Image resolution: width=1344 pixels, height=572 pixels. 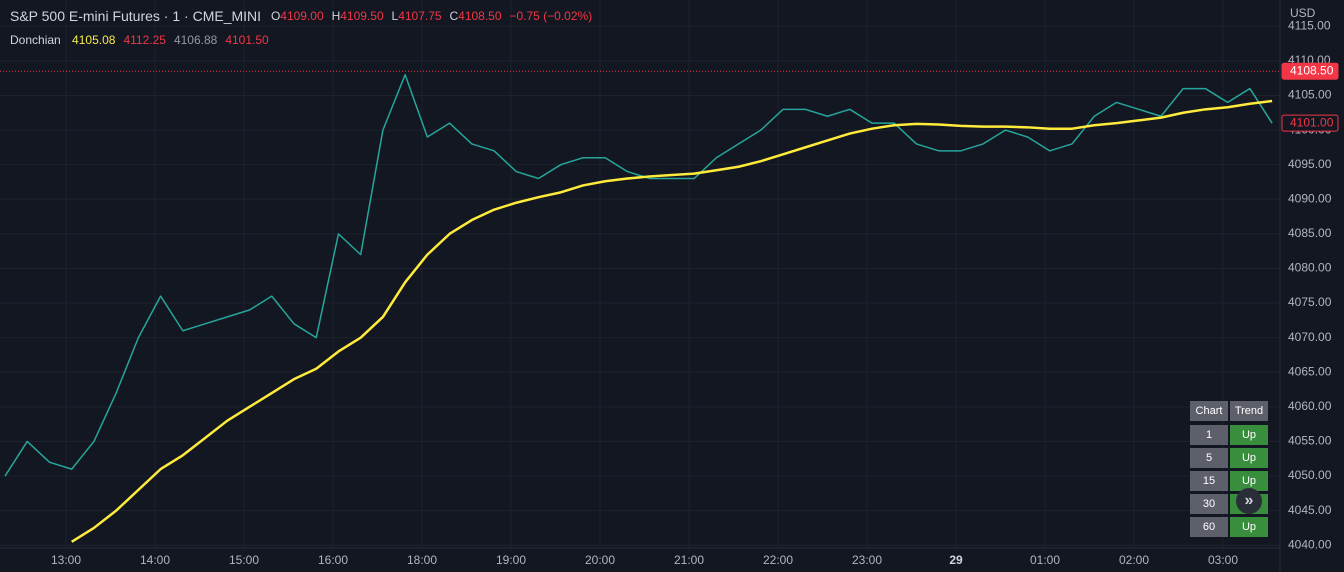 What do you see at coordinates (247, 40) in the screenshot?
I see `indicator-value: 4101.50` at bounding box center [247, 40].